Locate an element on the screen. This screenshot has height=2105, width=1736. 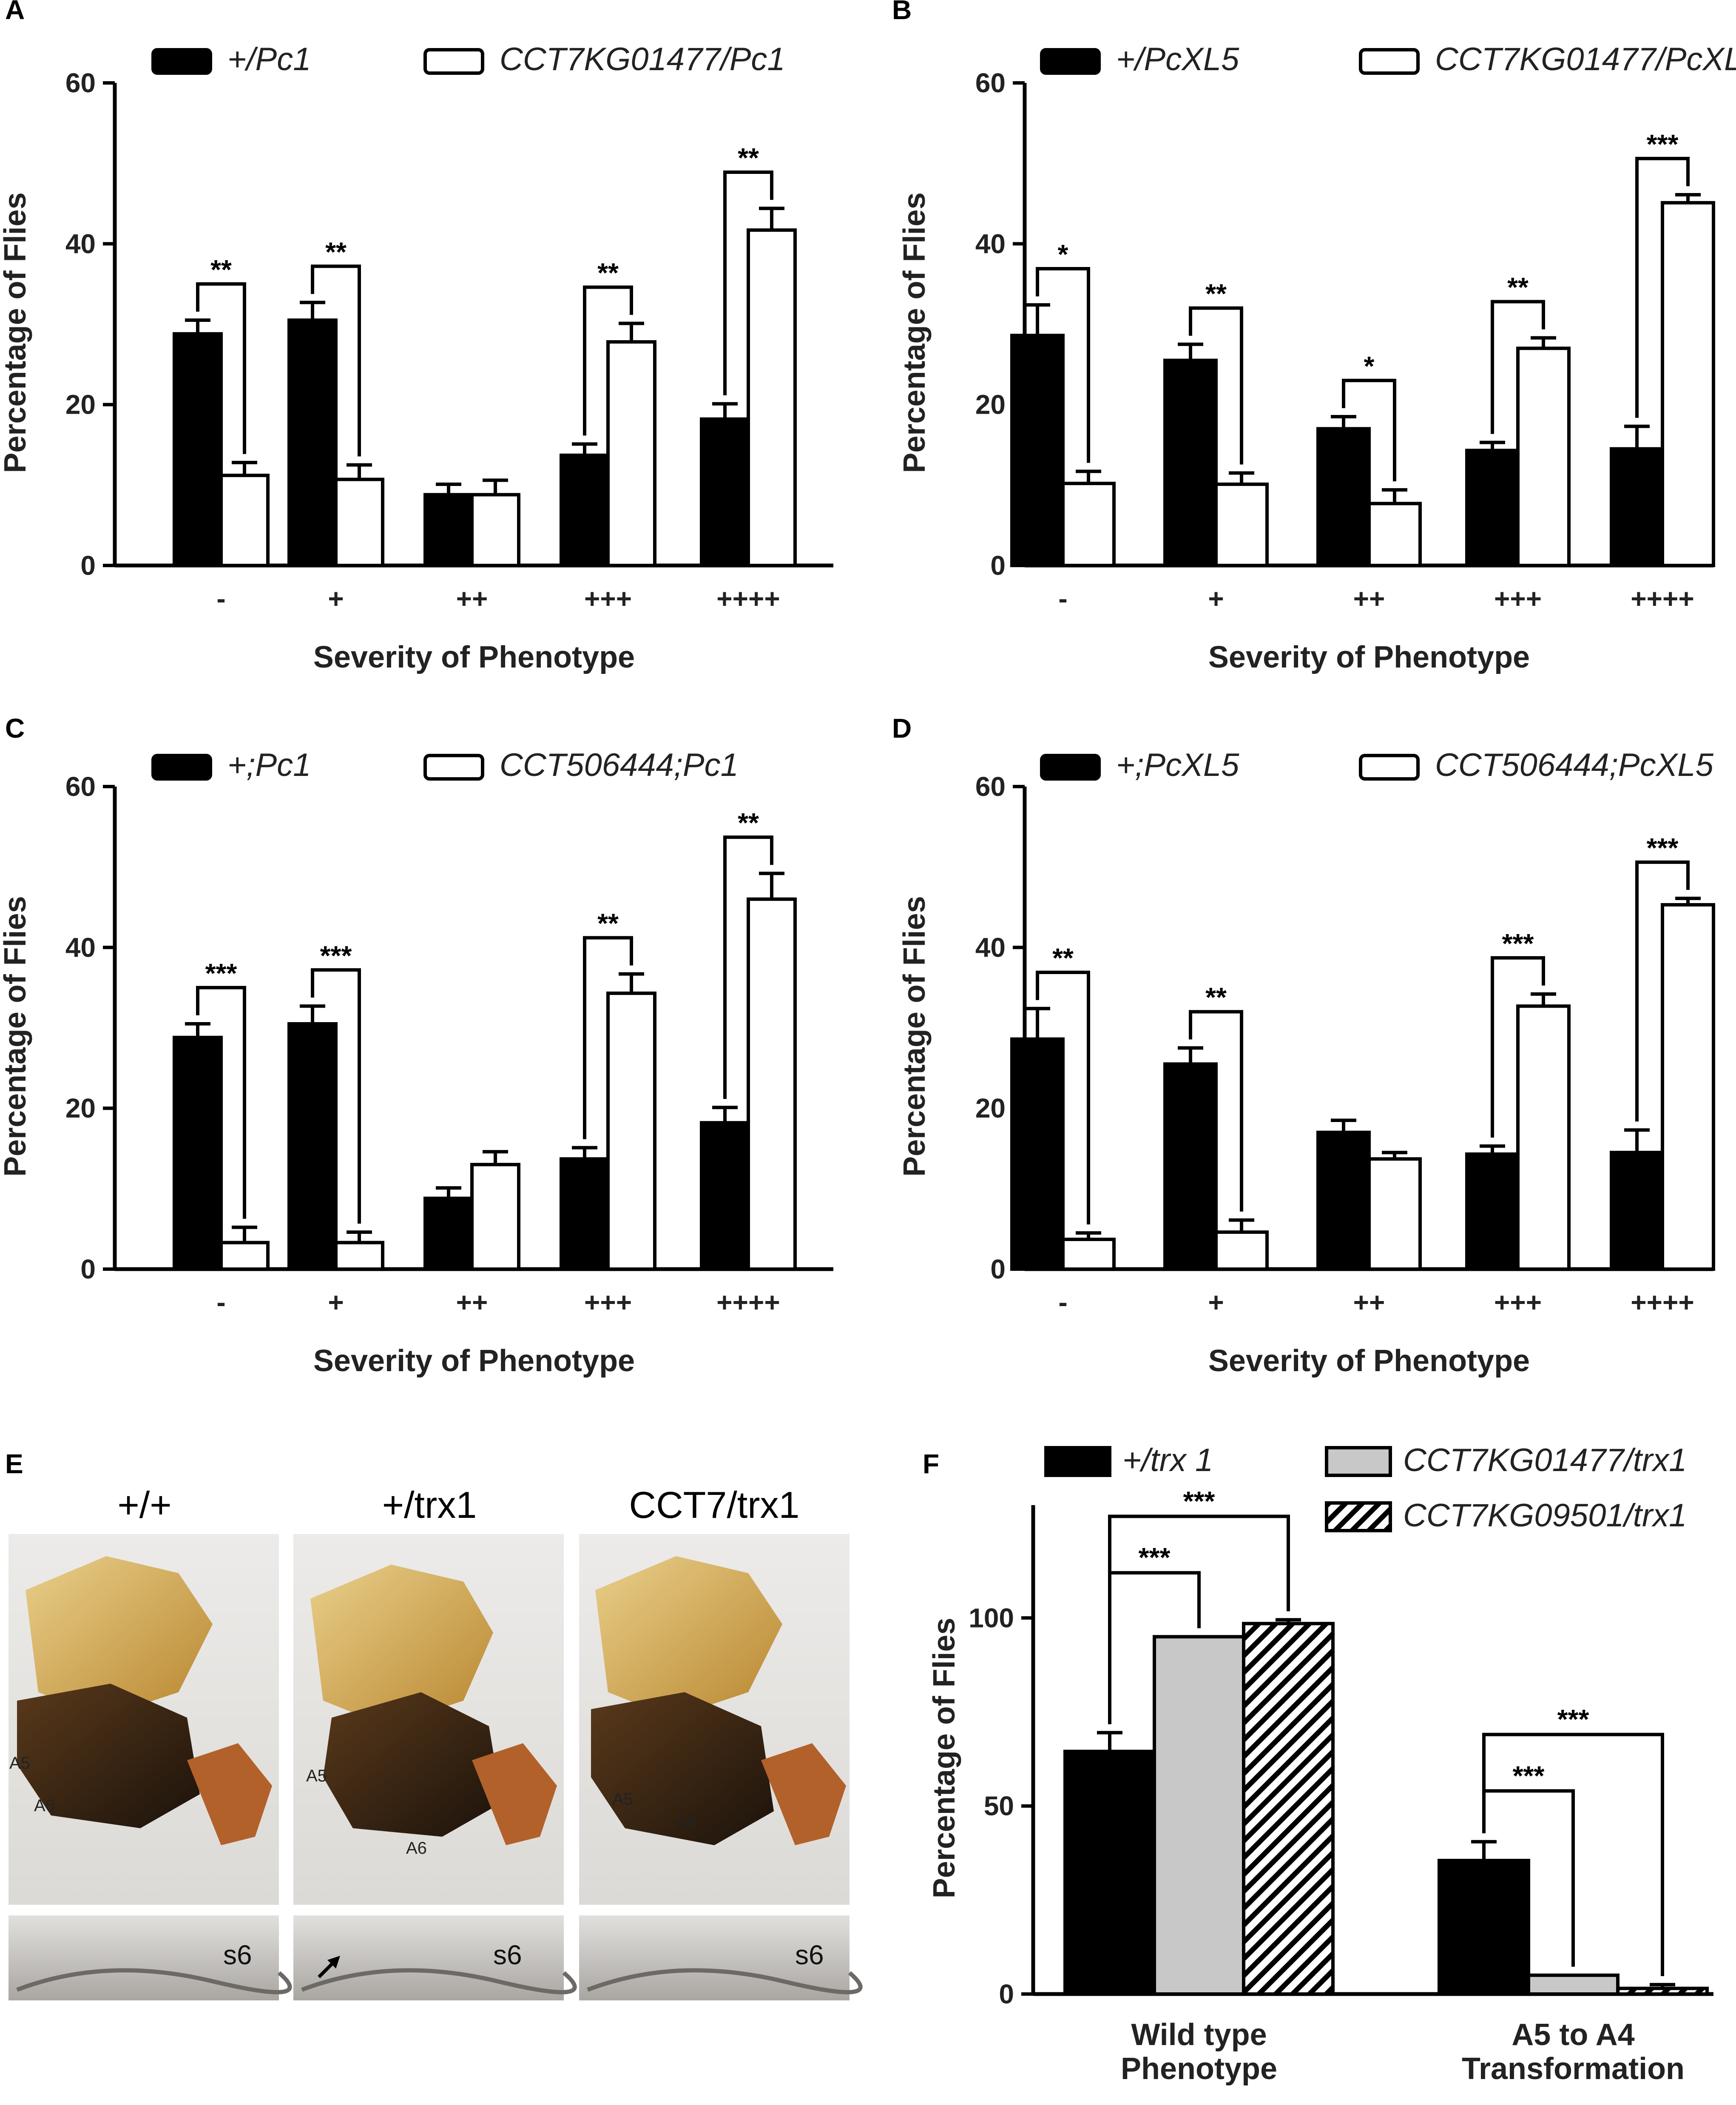
y-tick-label: 100 is located at coordinates (992, 1617).